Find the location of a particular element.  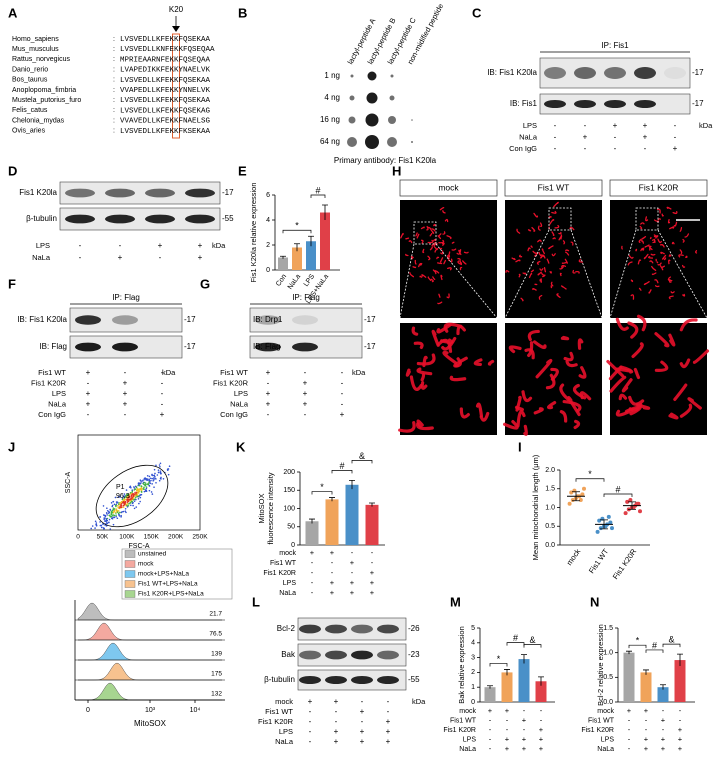

site-marker: K20 is located at coordinates (176, 9).